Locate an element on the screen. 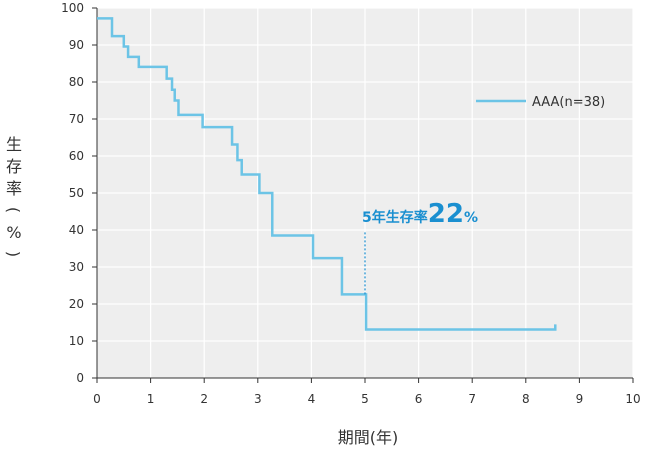  x-axis-title: 期間(年) is located at coordinates (368, 437).